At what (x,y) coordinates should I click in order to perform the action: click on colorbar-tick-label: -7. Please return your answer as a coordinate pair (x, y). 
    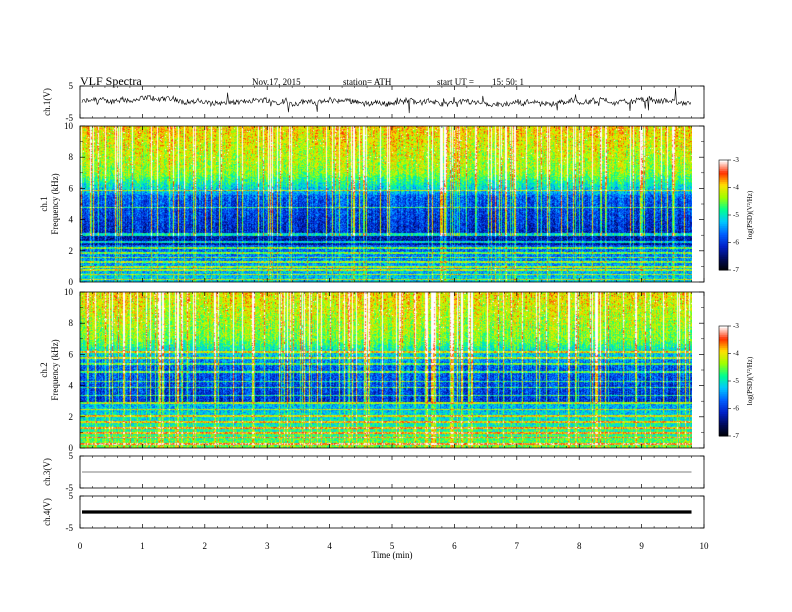
    Looking at the image, I should click on (736, 270).